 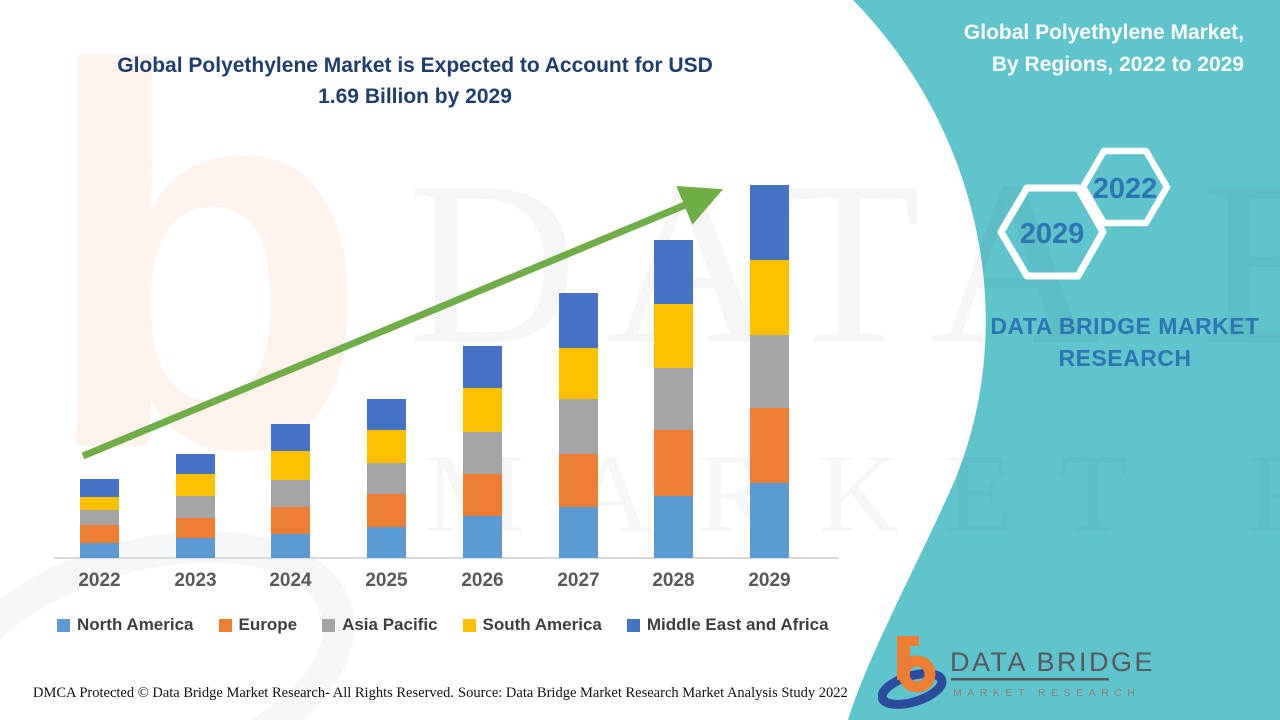 What do you see at coordinates (1125, 342) in the screenshot?
I see `brand-text-block: DATA BRIDGE MARKET RESEARCH` at bounding box center [1125, 342].